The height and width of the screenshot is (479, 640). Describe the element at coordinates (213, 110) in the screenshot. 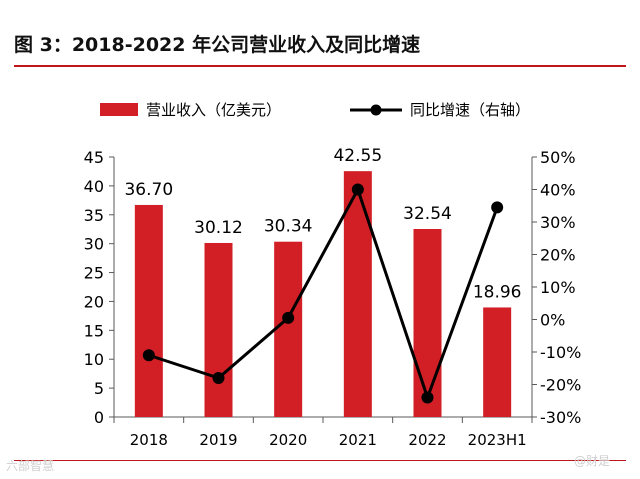

I see `legend-bar-label: 营业收入（亿美元）` at that location.